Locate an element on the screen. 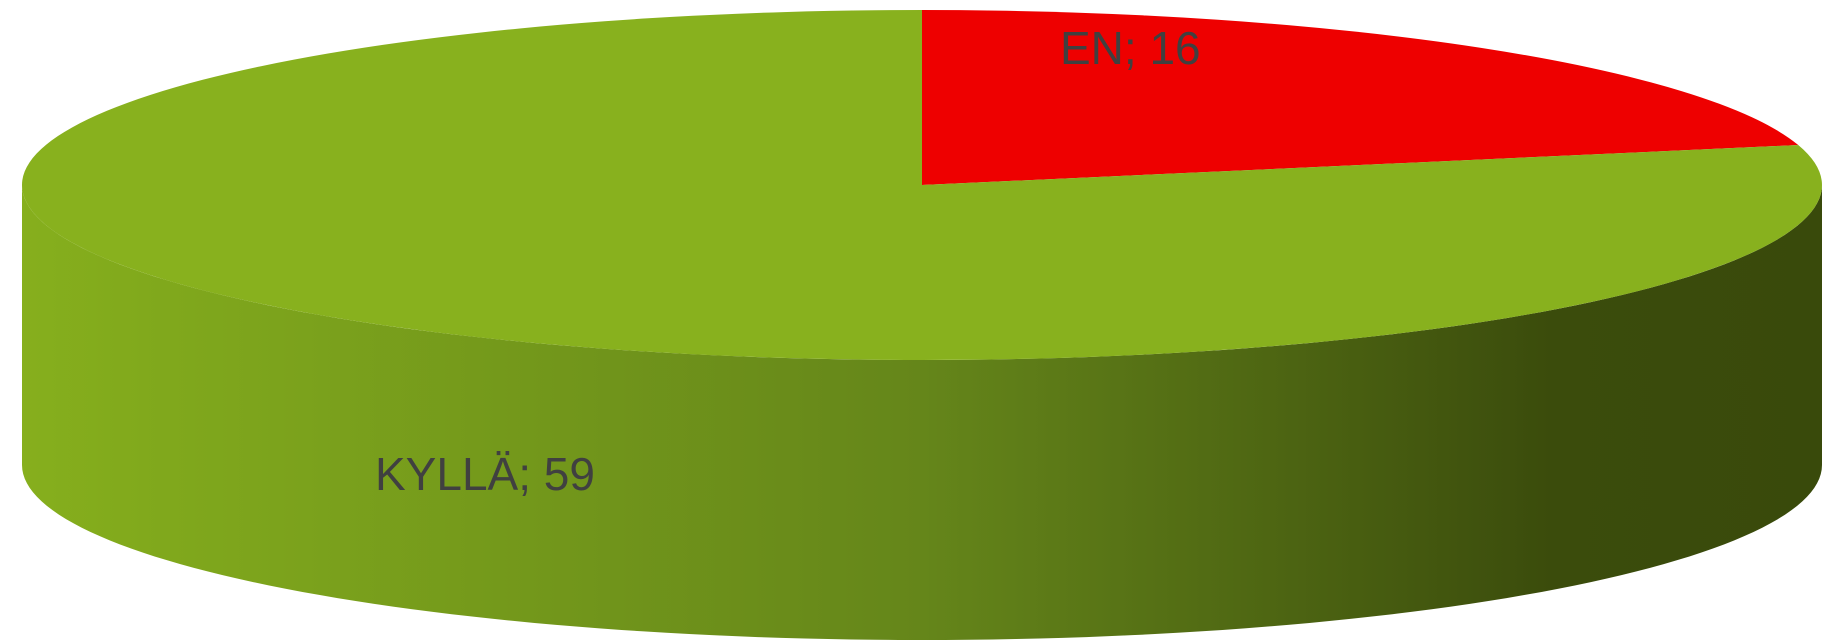 Image resolution: width=1824 pixels, height=642 pixels. data-label-kylla: KYLLÄ; 59 is located at coordinates (485, 474).